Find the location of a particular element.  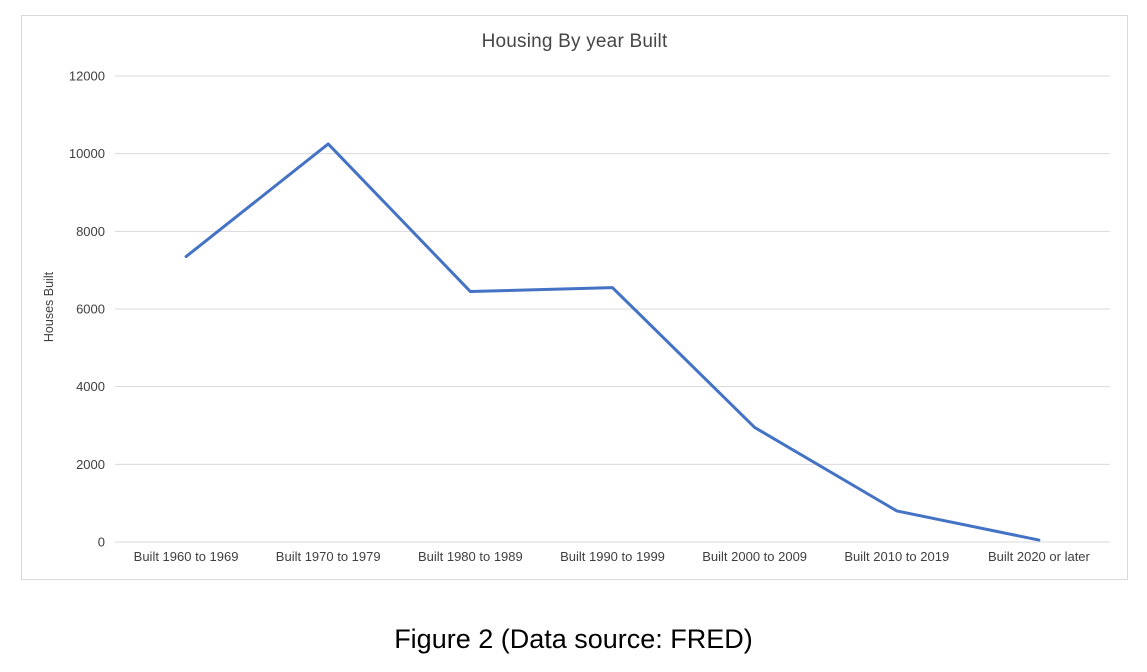

x-tick-label: Built 2000 to 2009 is located at coordinates (754, 556).